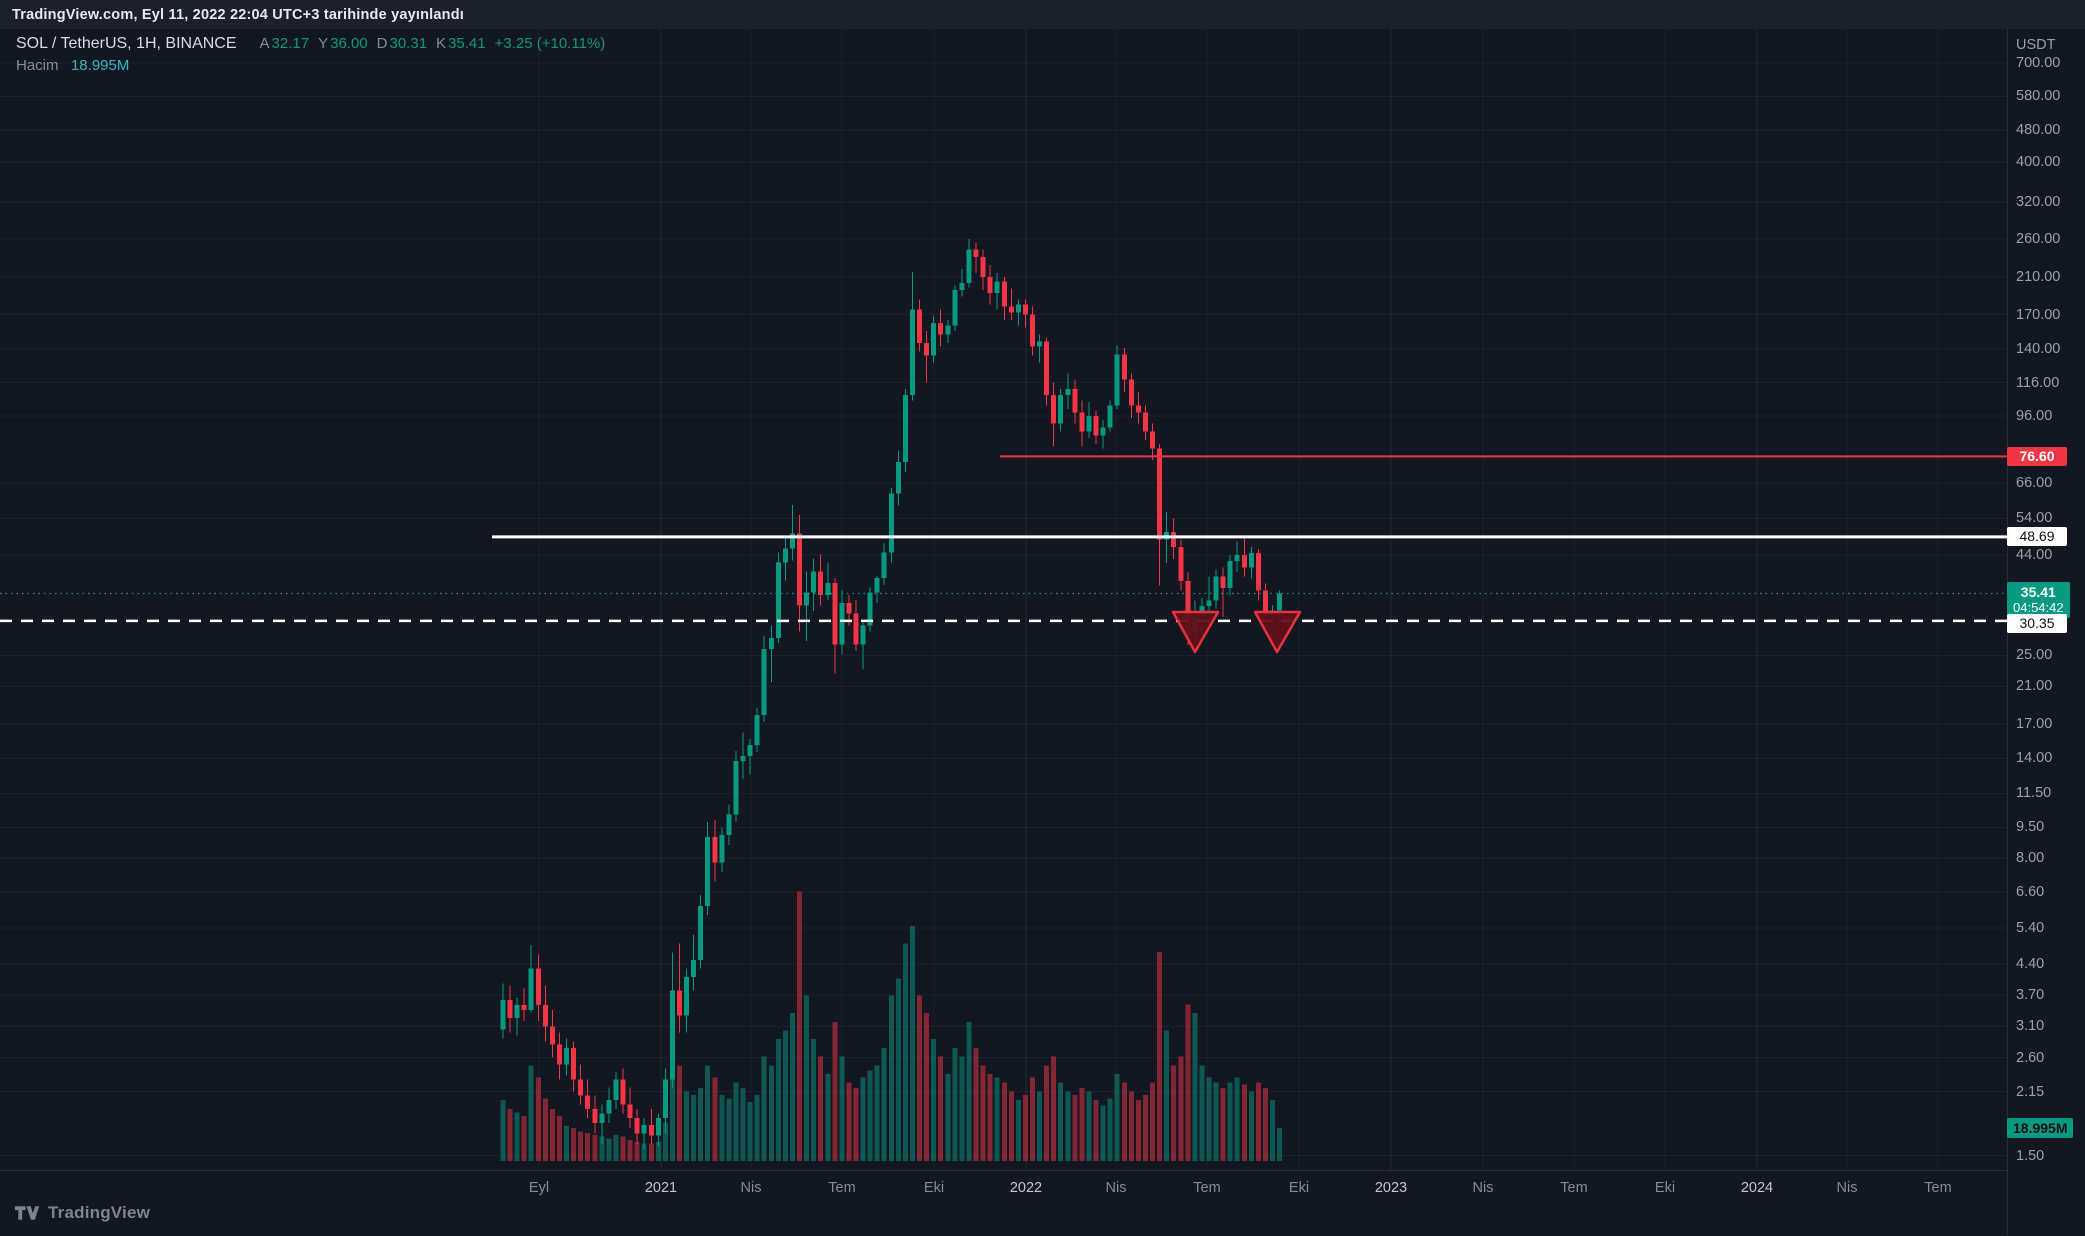 This screenshot has height=1236, width=2085. What do you see at coordinates (2038, 202) in the screenshot?
I see `price-tick: 320.00` at bounding box center [2038, 202].